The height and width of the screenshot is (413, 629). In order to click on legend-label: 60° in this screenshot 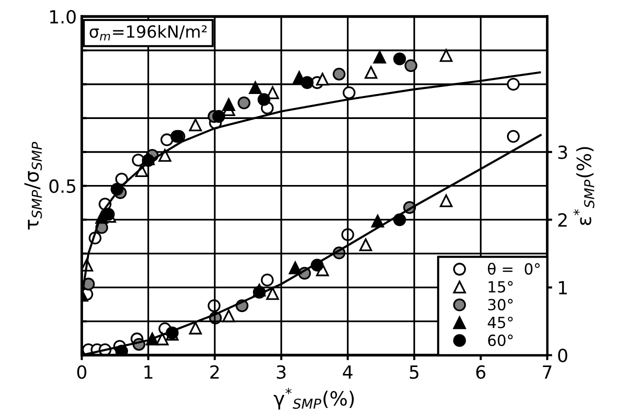, I will do `click(500, 340)`.